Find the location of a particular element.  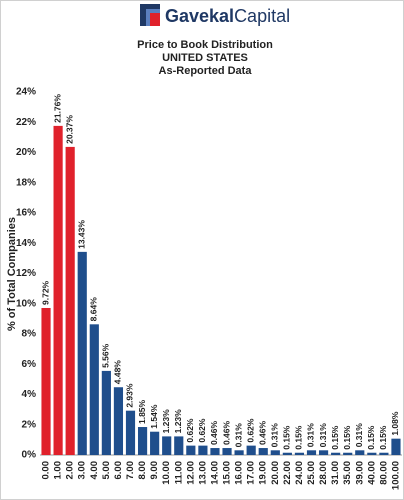

value-label: 13.43% is located at coordinates (81, 234).